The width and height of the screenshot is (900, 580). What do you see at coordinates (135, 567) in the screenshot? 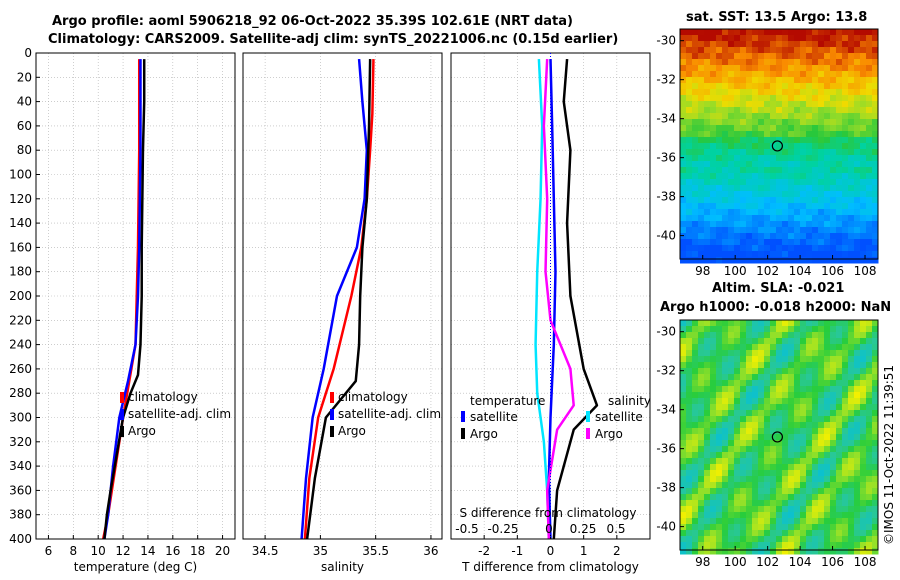
I see `x-axis-label: temperature (deg C)` at bounding box center [135, 567].